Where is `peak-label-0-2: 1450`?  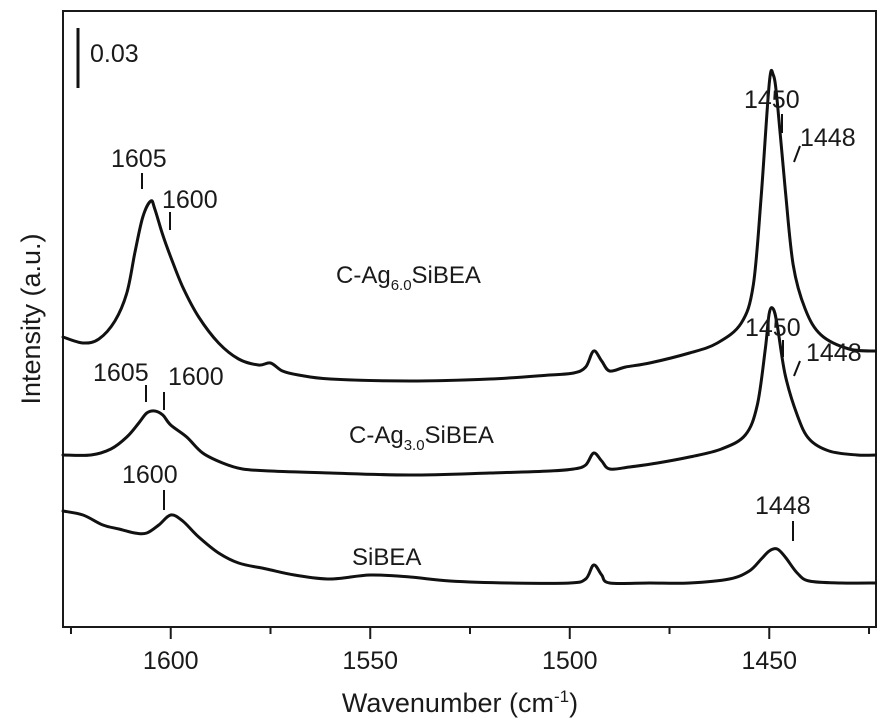
peak-label-0-2: 1450 is located at coordinates (772, 100).